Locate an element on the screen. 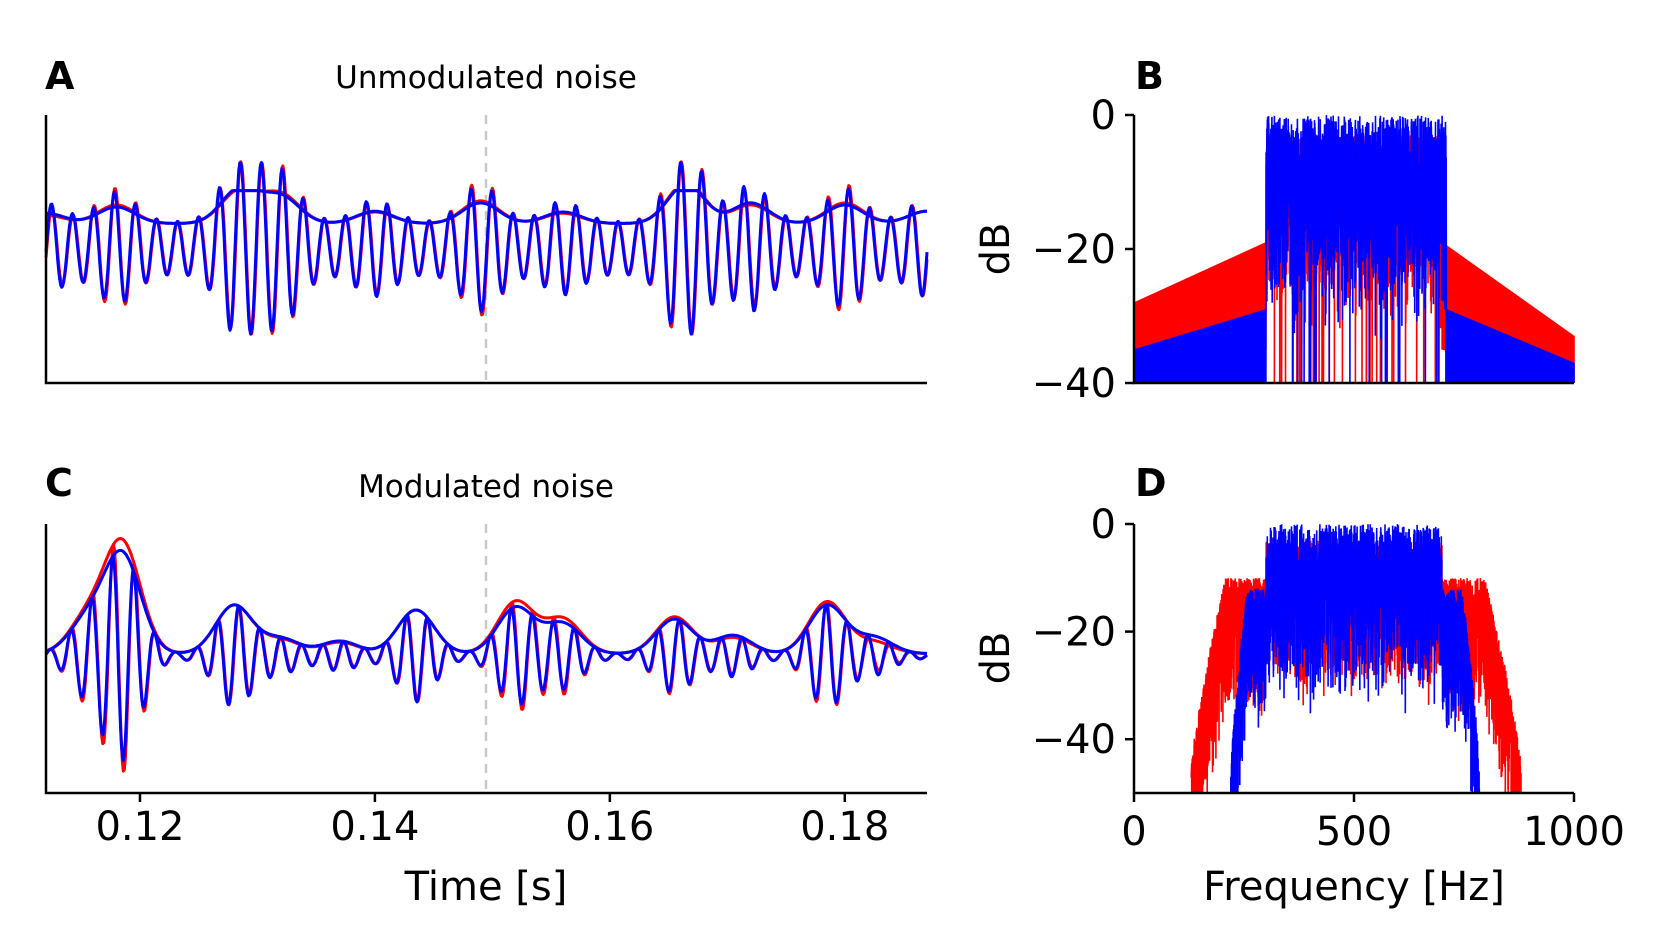 The width and height of the screenshot is (1653, 944). panel-letter-a: A is located at coordinates (60, 76).